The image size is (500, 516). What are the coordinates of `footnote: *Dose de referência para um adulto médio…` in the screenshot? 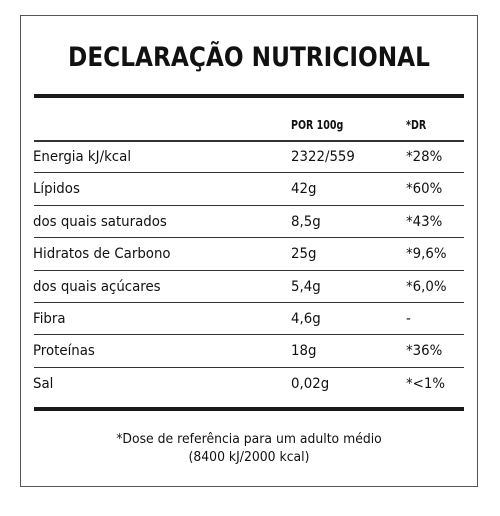 It's located at (249, 448).